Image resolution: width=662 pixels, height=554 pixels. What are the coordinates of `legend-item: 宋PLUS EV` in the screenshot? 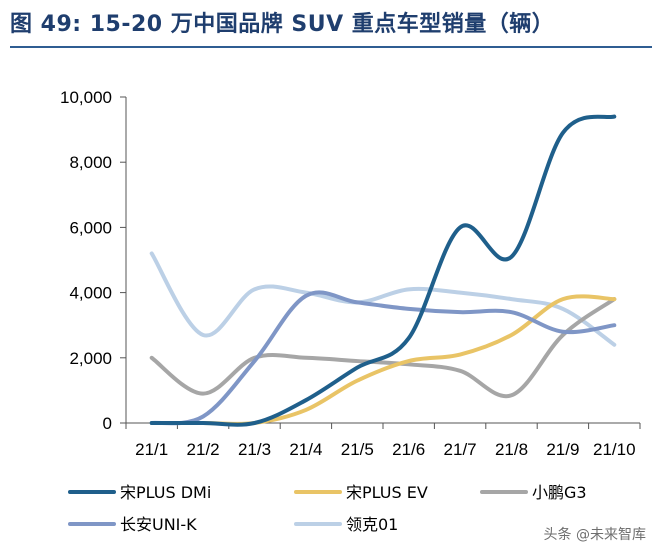 It's located at (361, 492).